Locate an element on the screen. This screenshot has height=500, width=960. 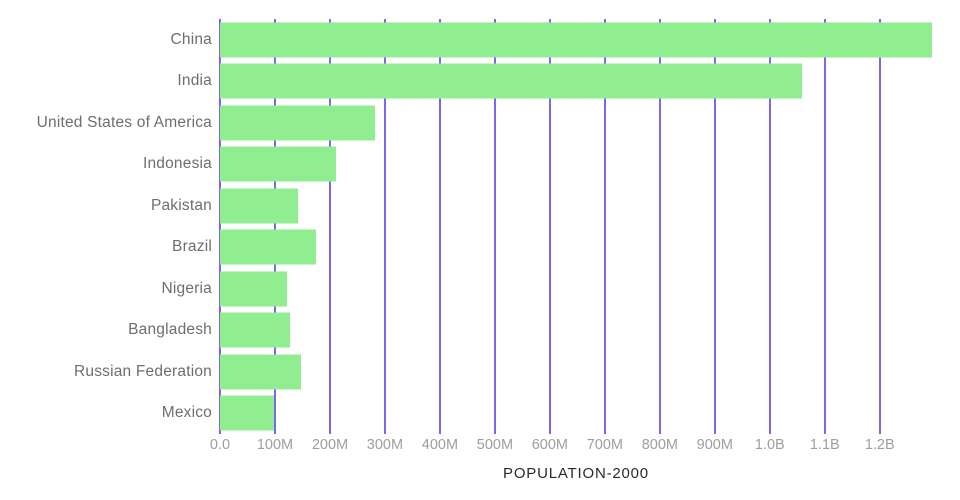
category-label: Mexico is located at coordinates (186, 413).